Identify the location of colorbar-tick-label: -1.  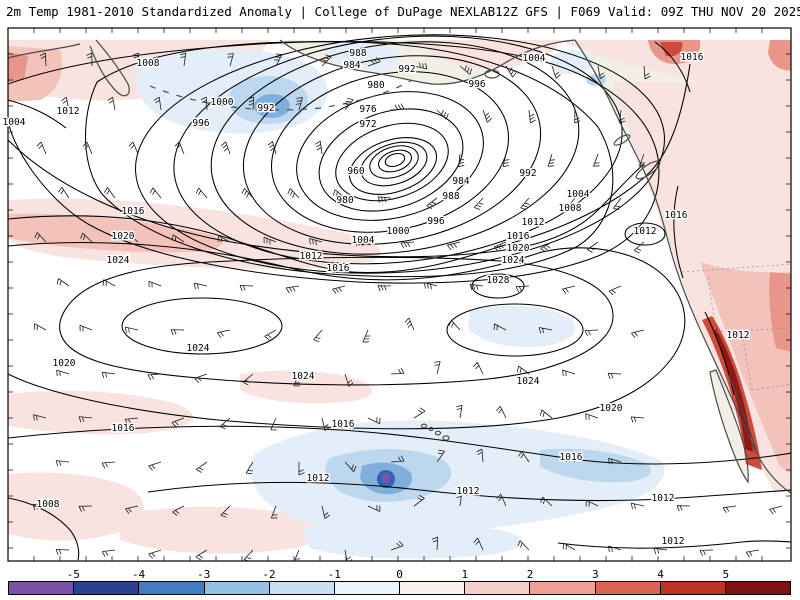
(334, 574).